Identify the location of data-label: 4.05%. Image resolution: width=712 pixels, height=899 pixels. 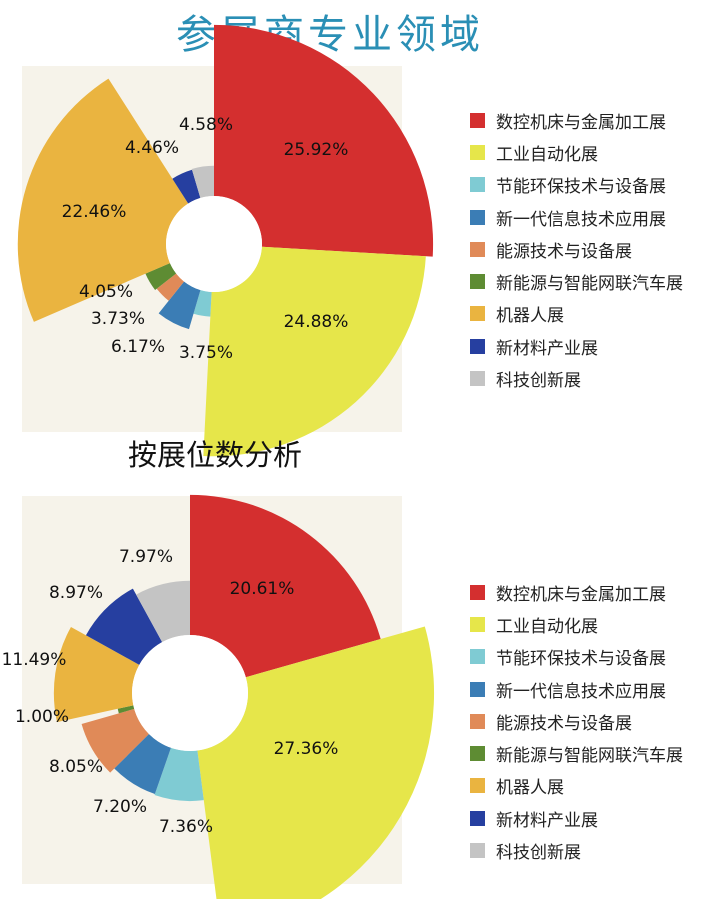
(106, 292).